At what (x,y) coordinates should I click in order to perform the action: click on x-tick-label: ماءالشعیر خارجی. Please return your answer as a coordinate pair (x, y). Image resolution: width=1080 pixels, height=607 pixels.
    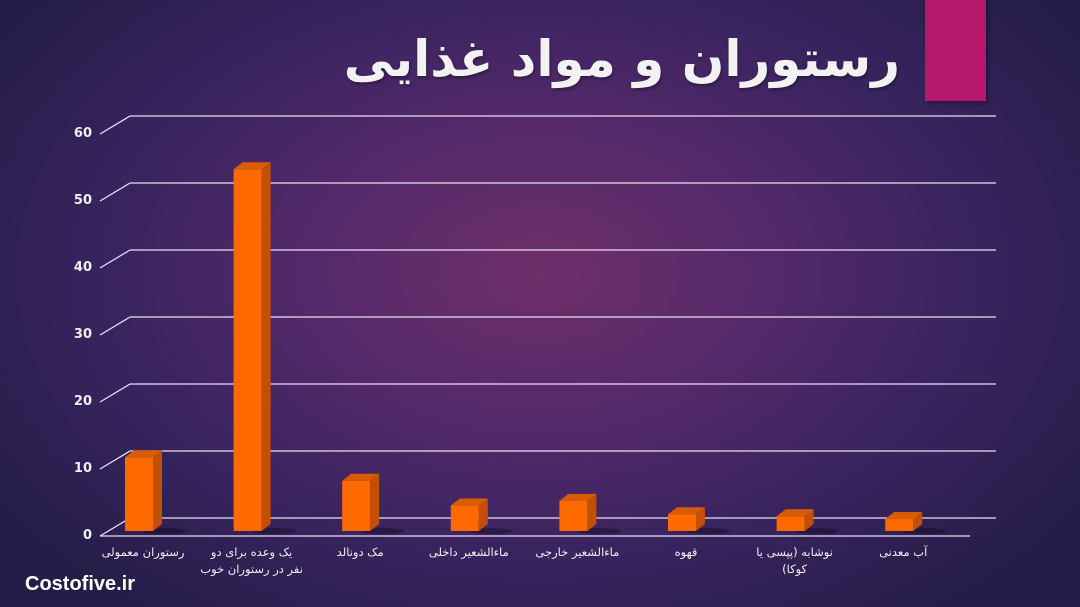
    Looking at the image, I should click on (577, 552).